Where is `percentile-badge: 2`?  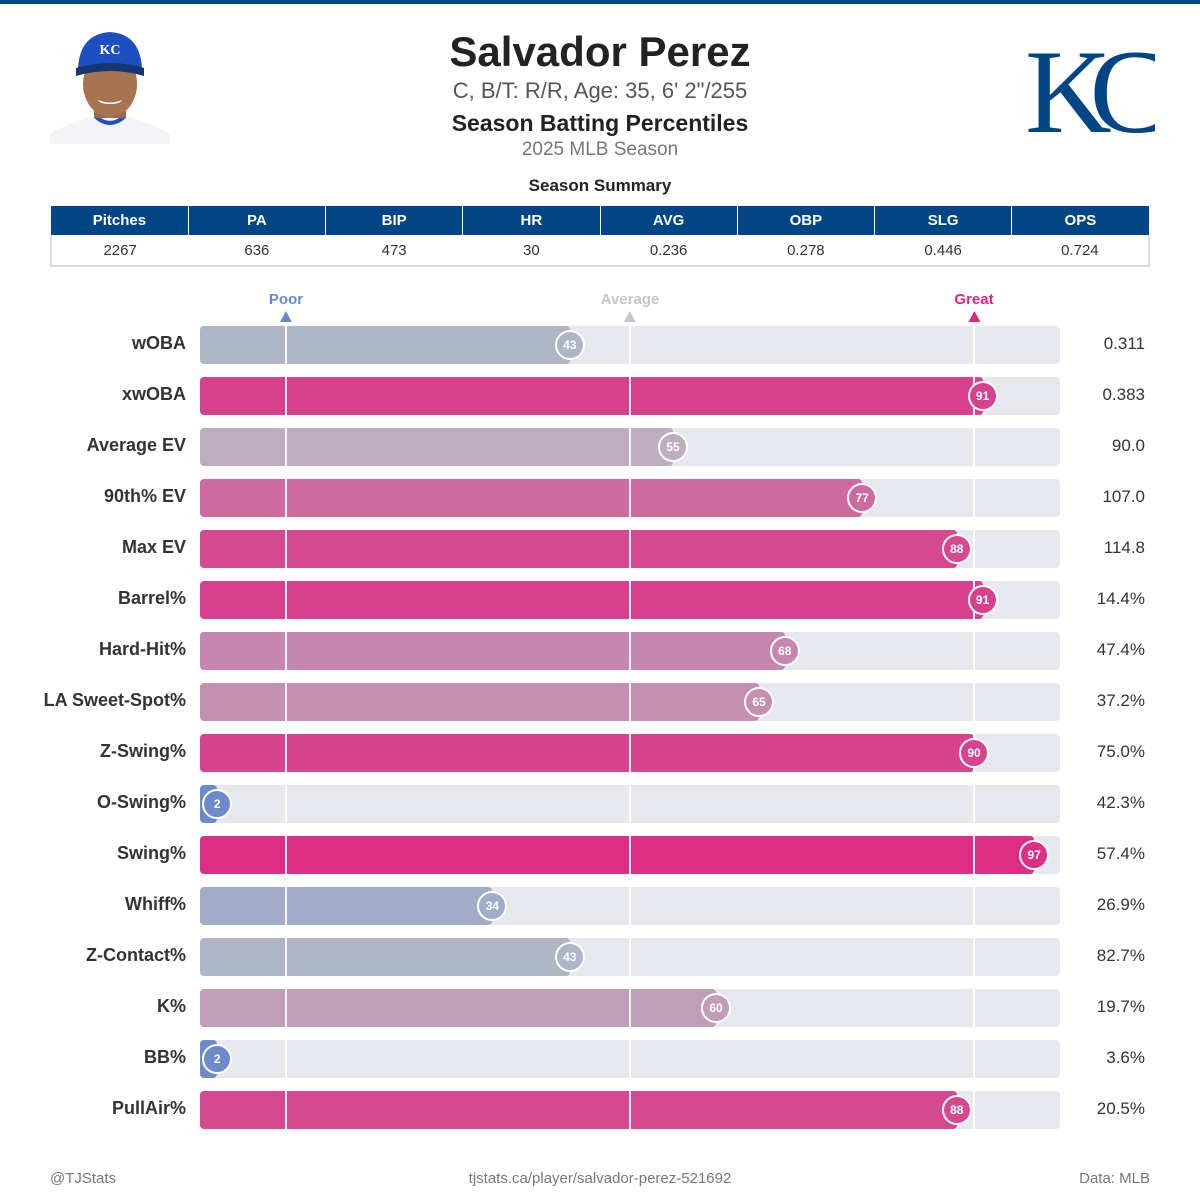
percentile-badge: 2 is located at coordinates (217, 1059).